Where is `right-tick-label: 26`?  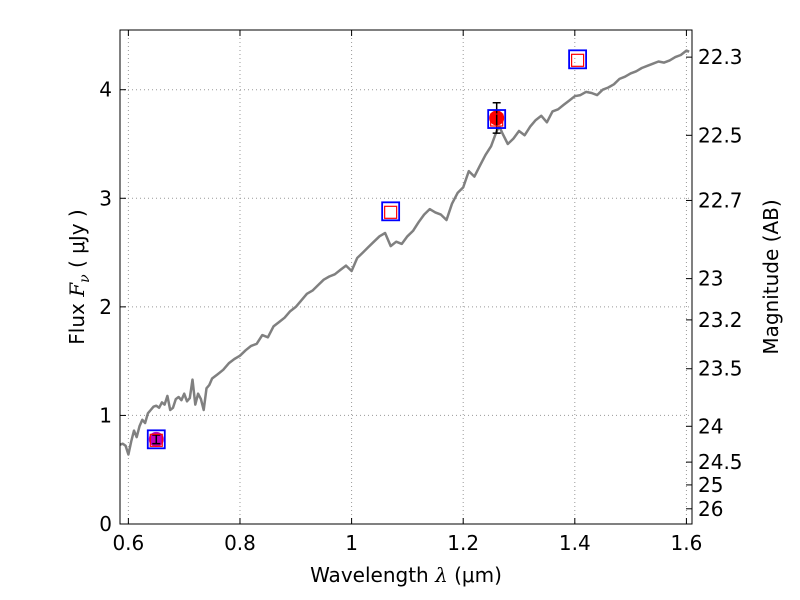 right-tick-label: 26 is located at coordinates (710, 509).